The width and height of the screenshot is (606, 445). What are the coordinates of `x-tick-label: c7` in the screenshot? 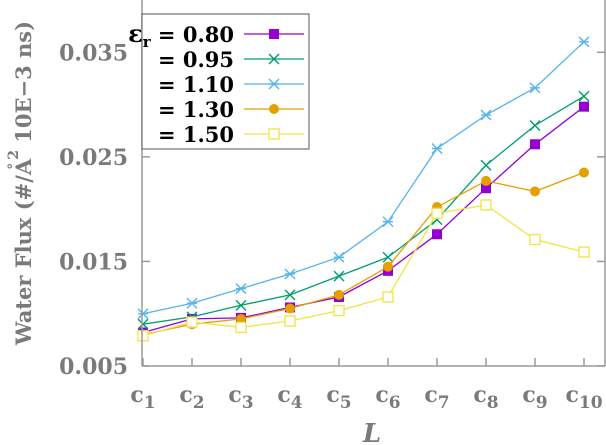 It's located at (436, 397).